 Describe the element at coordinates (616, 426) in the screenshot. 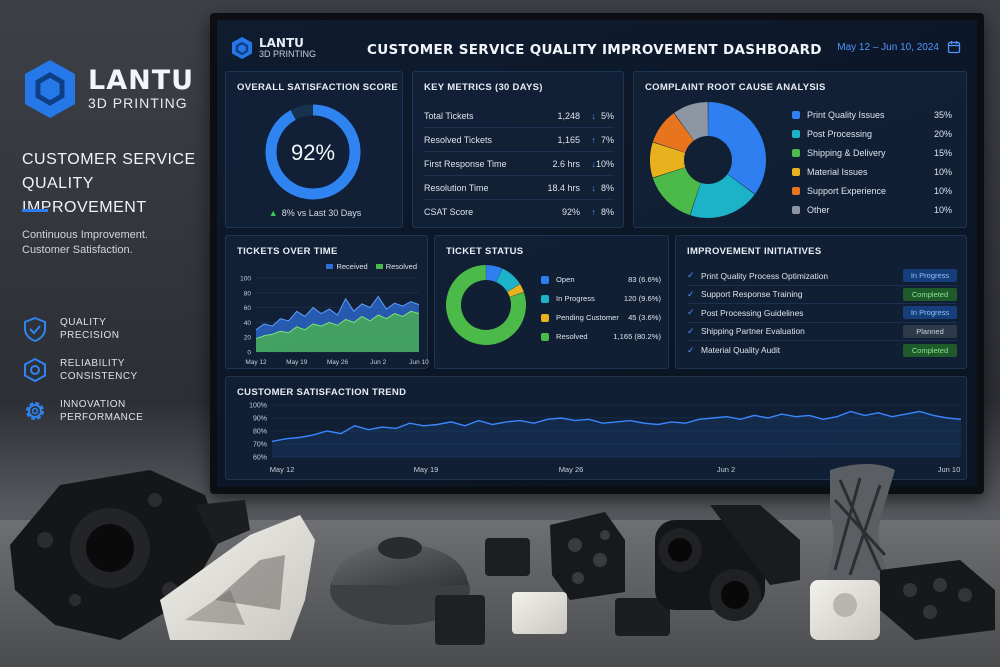

I see `trend-line` at that location.